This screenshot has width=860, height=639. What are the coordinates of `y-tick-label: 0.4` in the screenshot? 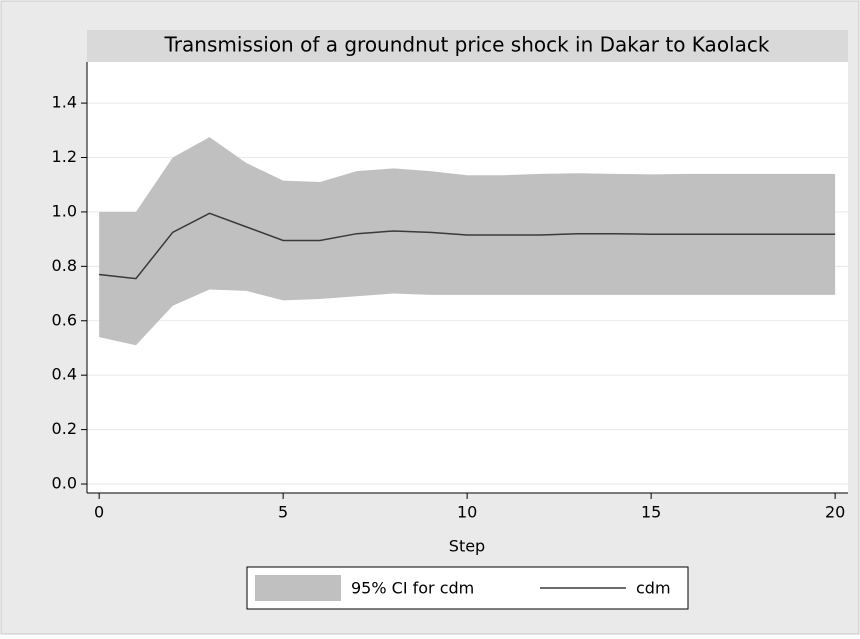 It's located at (64, 374).